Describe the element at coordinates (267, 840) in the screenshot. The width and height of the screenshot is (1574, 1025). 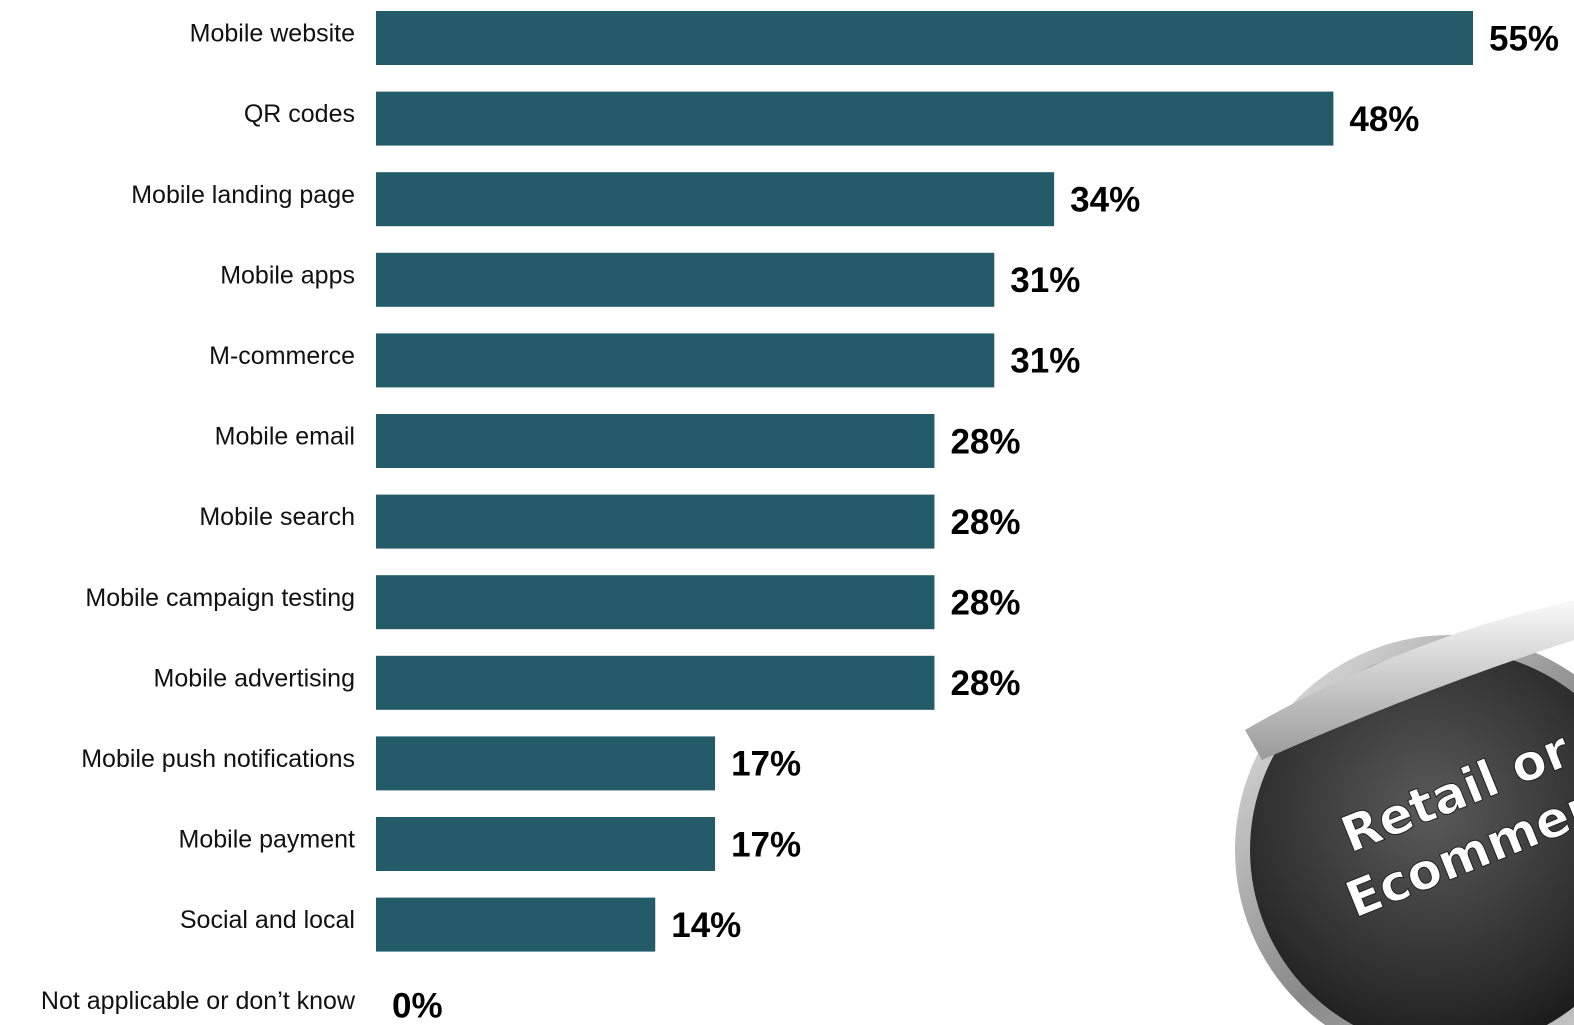
I see `category-label: Mobile payment` at that location.